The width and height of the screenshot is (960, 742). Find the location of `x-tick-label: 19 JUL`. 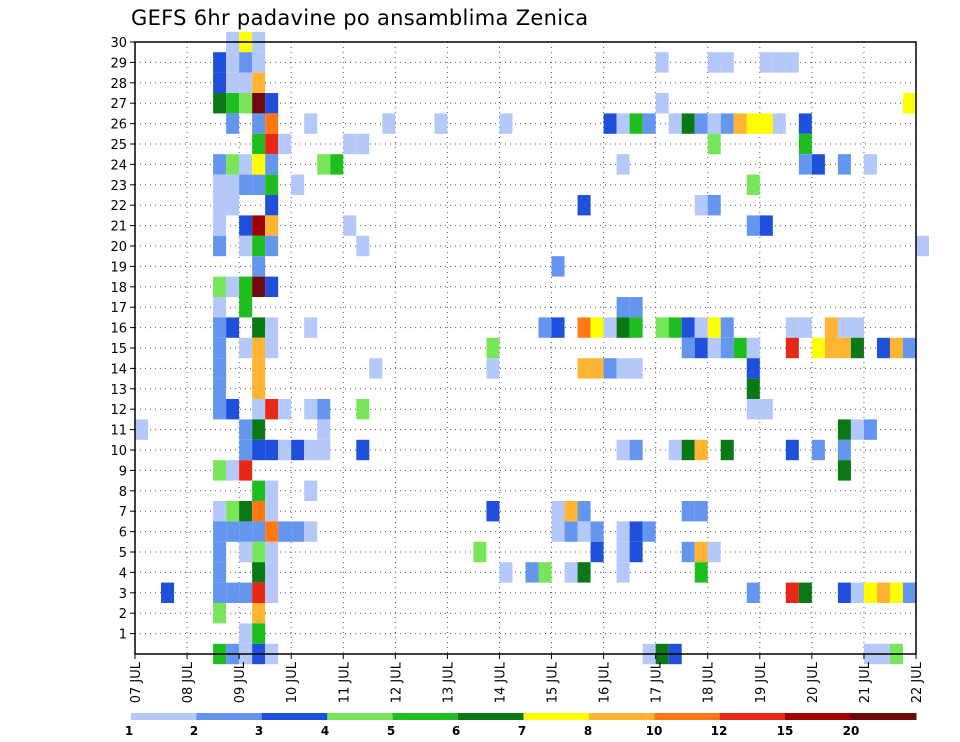

x-tick-label: 19 JUL is located at coordinates (761, 682).